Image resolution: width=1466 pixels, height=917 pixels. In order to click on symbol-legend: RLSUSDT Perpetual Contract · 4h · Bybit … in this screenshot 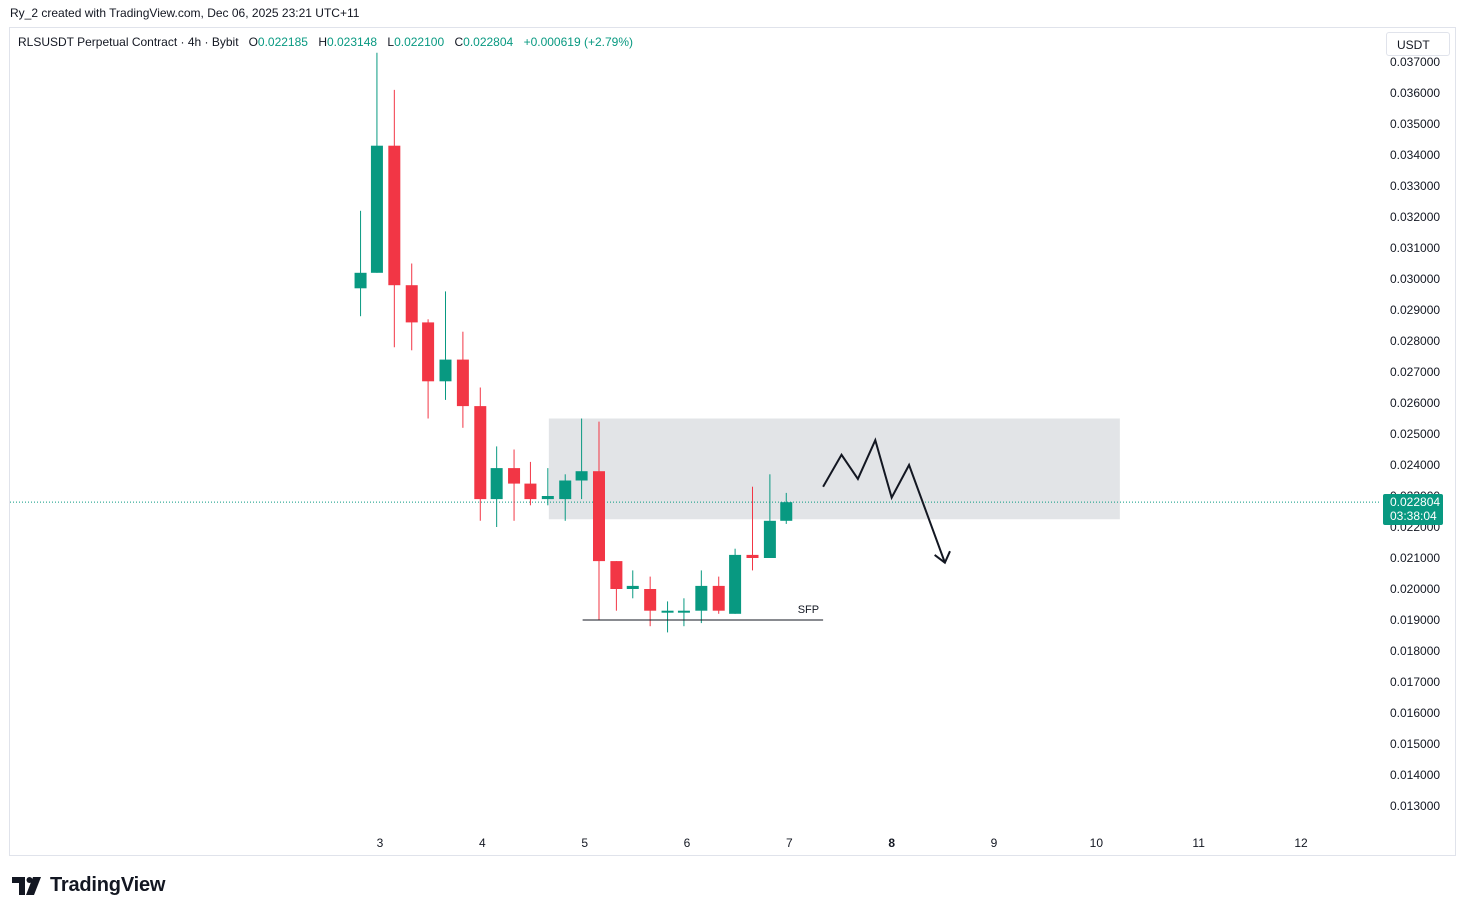, I will do `click(329, 42)`.